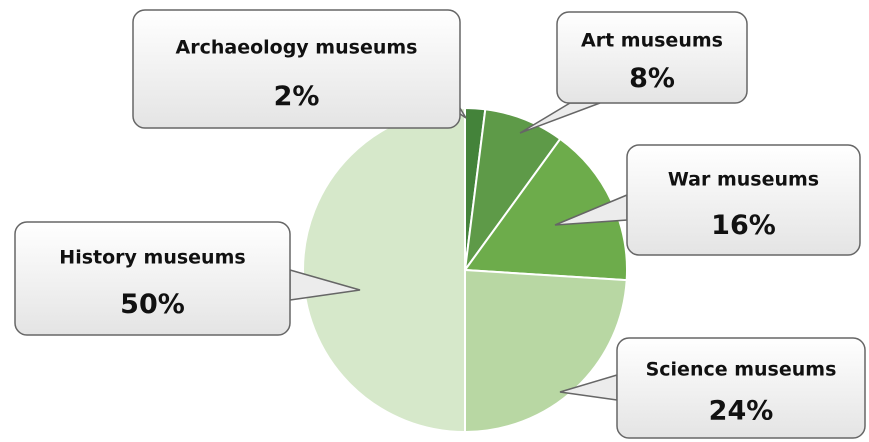 Image resolution: width=869 pixels, height=442 pixels. What do you see at coordinates (741, 411) in the screenshot?
I see `value-label: 24%` at bounding box center [741, 411].